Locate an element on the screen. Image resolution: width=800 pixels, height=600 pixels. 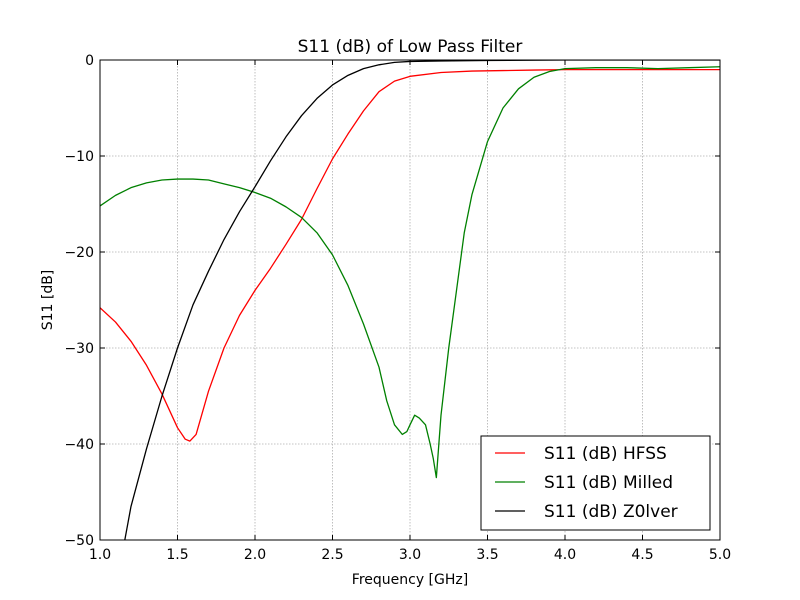
y-tick-label: −30 is located at coordinates (79, 349).